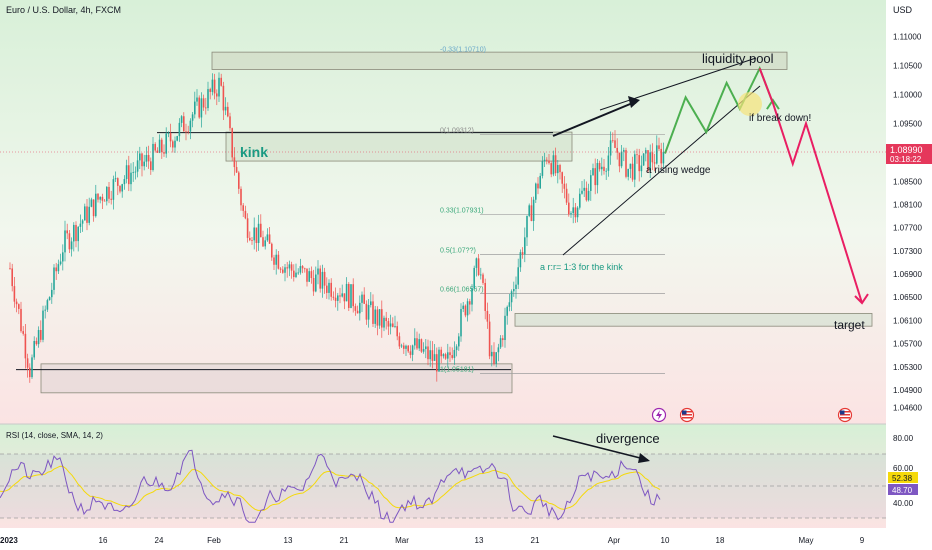 This screenshot has width=932, height=550. Describe the element at coordinates (288, 540) in the screenshot. I see `time-tick: 13` at that location.